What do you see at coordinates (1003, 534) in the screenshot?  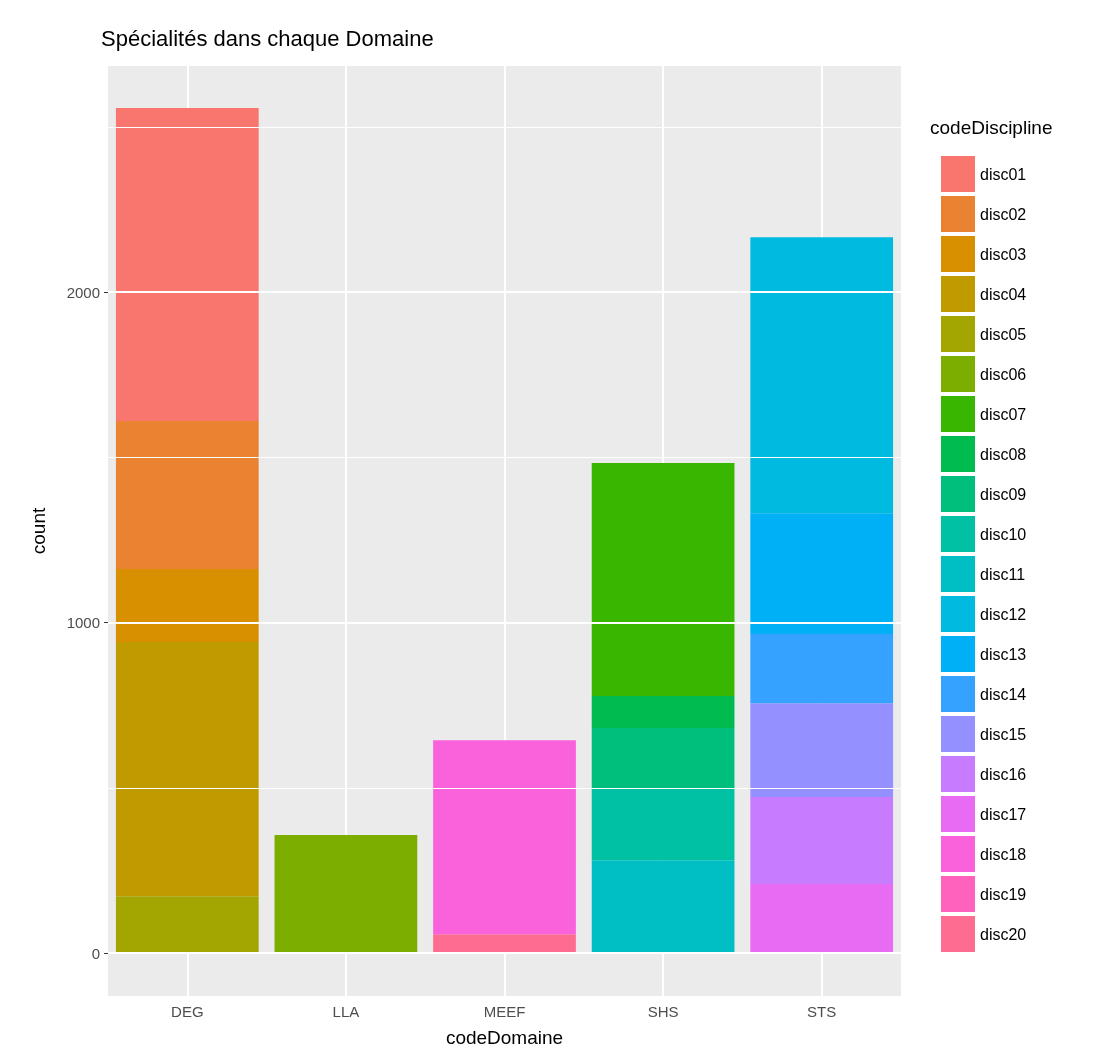 I see `legend-label: disc10` at bounding box center [1003, 534].